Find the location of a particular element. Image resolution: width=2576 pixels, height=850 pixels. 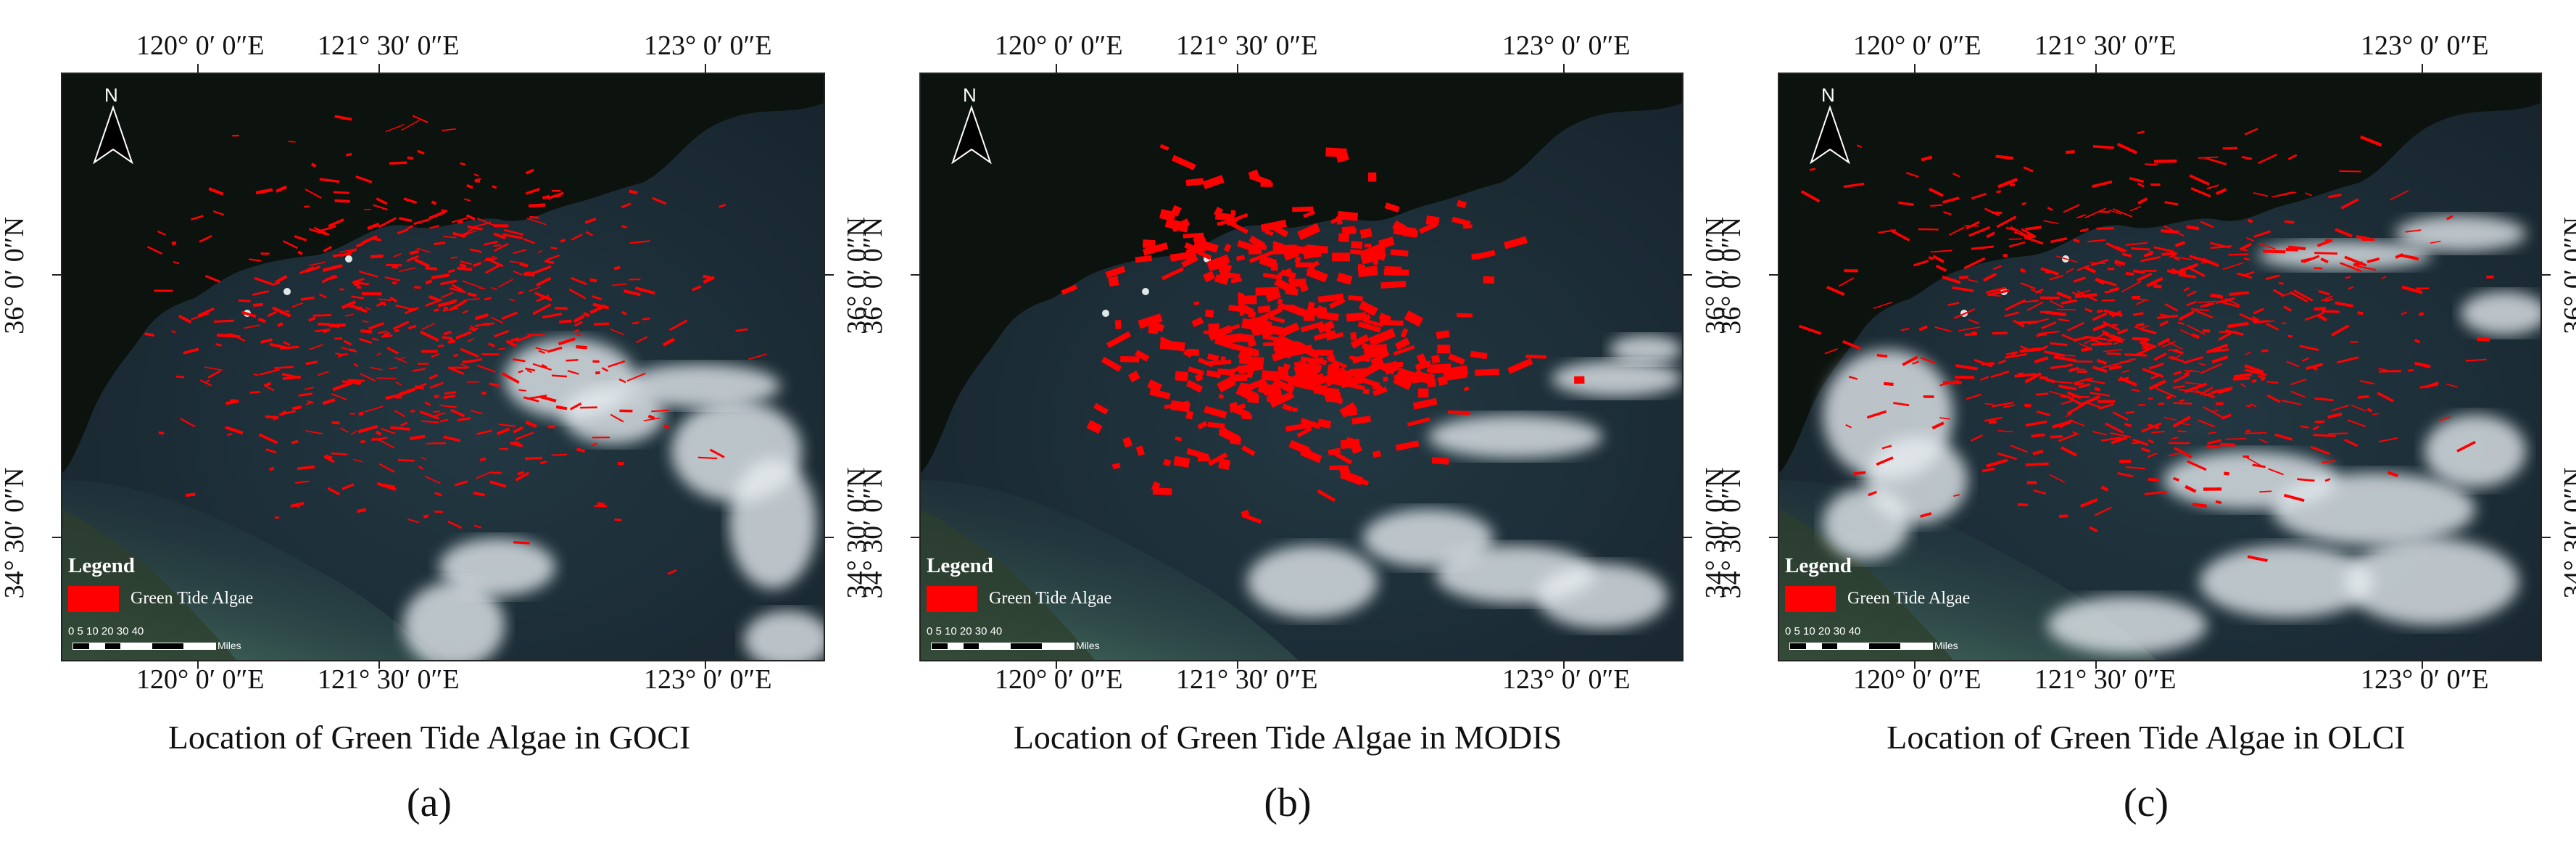

left-latitude-label: 36° 0′ 0″N is located at coordinates (15, 275).